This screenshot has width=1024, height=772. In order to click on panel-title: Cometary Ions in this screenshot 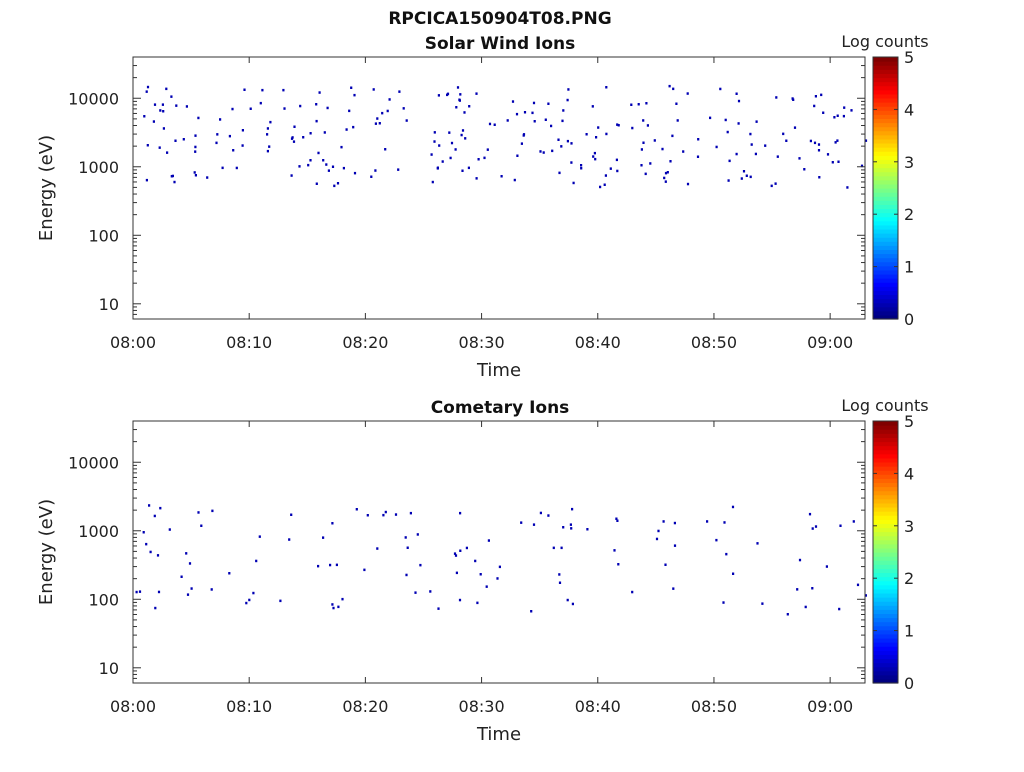, I will do `click(500, 408)`.